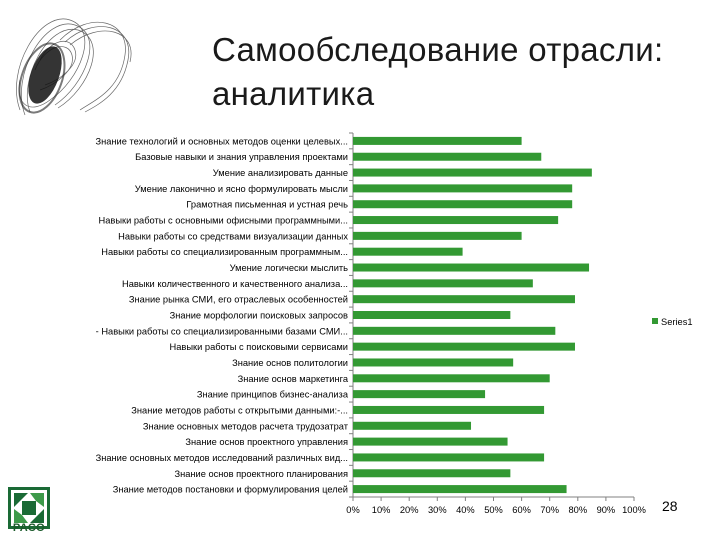 This screenshot has width=720, height=540. Describe the element at coordinates (549, 510) in the screenshot. I see `x-tick-label: 70%` at that location.